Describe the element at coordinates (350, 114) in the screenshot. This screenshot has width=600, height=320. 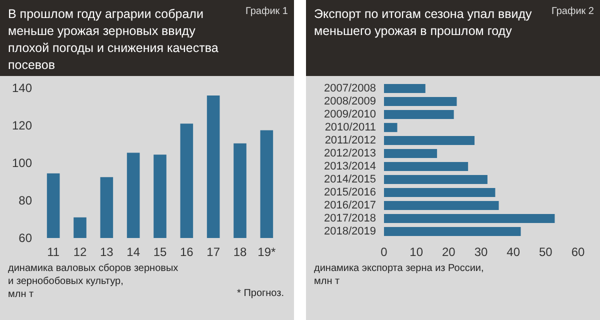
I see `y-tick-label: 2009/2010` at that location.